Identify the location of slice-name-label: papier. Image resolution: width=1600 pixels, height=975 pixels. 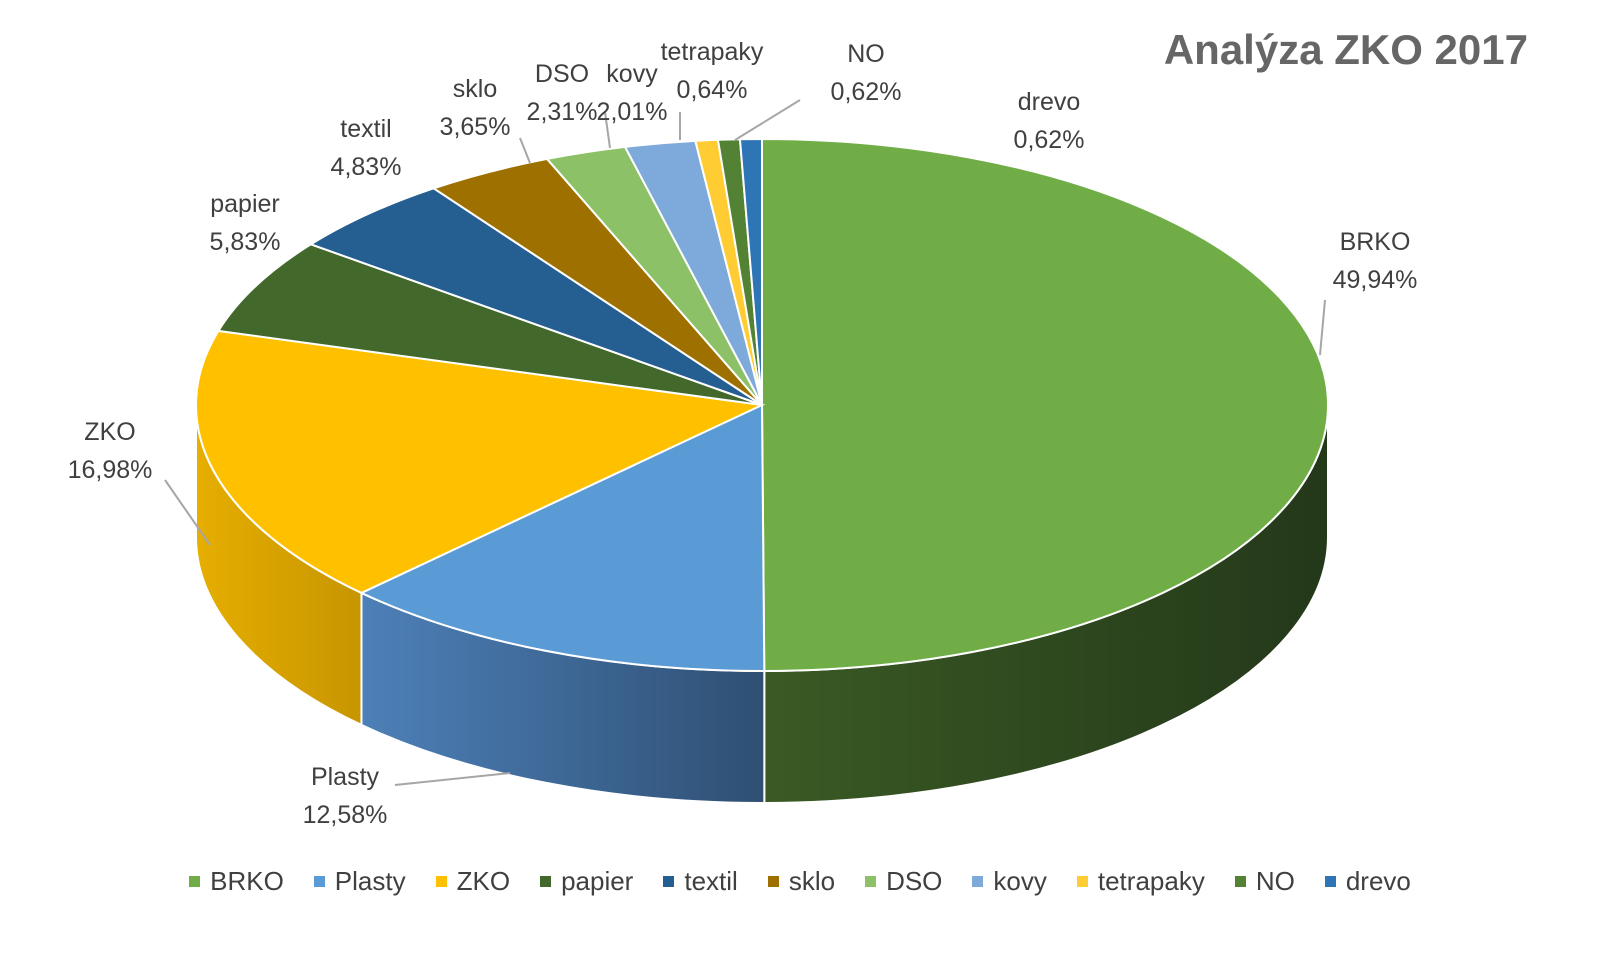
(245, 204).